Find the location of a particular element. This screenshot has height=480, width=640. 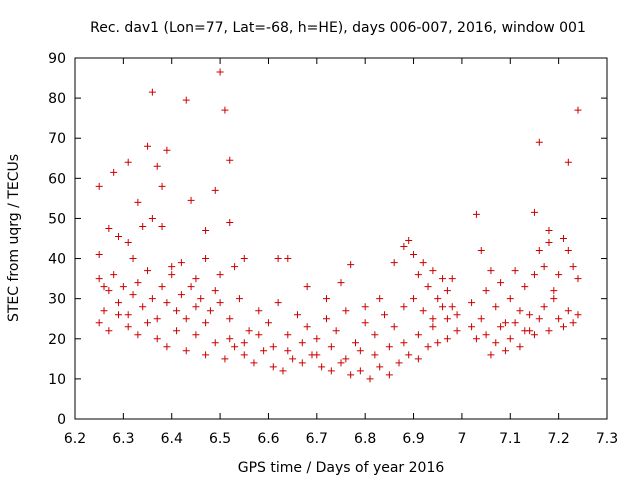

x-tick-label: 6.8 is located at coordinates (365, 439).